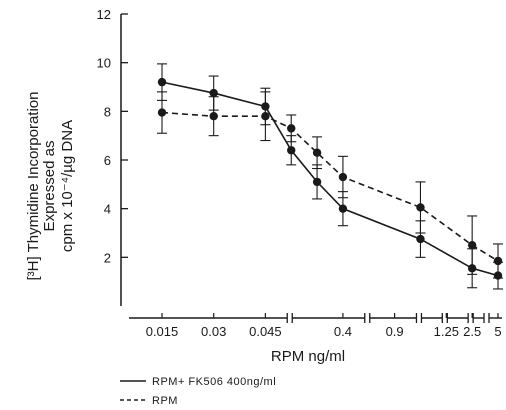  Describe the element at coordinates (33, 186) in the screenshot. I see `y-axis-title-line-1: [³H] Thymidine Incorporation` at that location.